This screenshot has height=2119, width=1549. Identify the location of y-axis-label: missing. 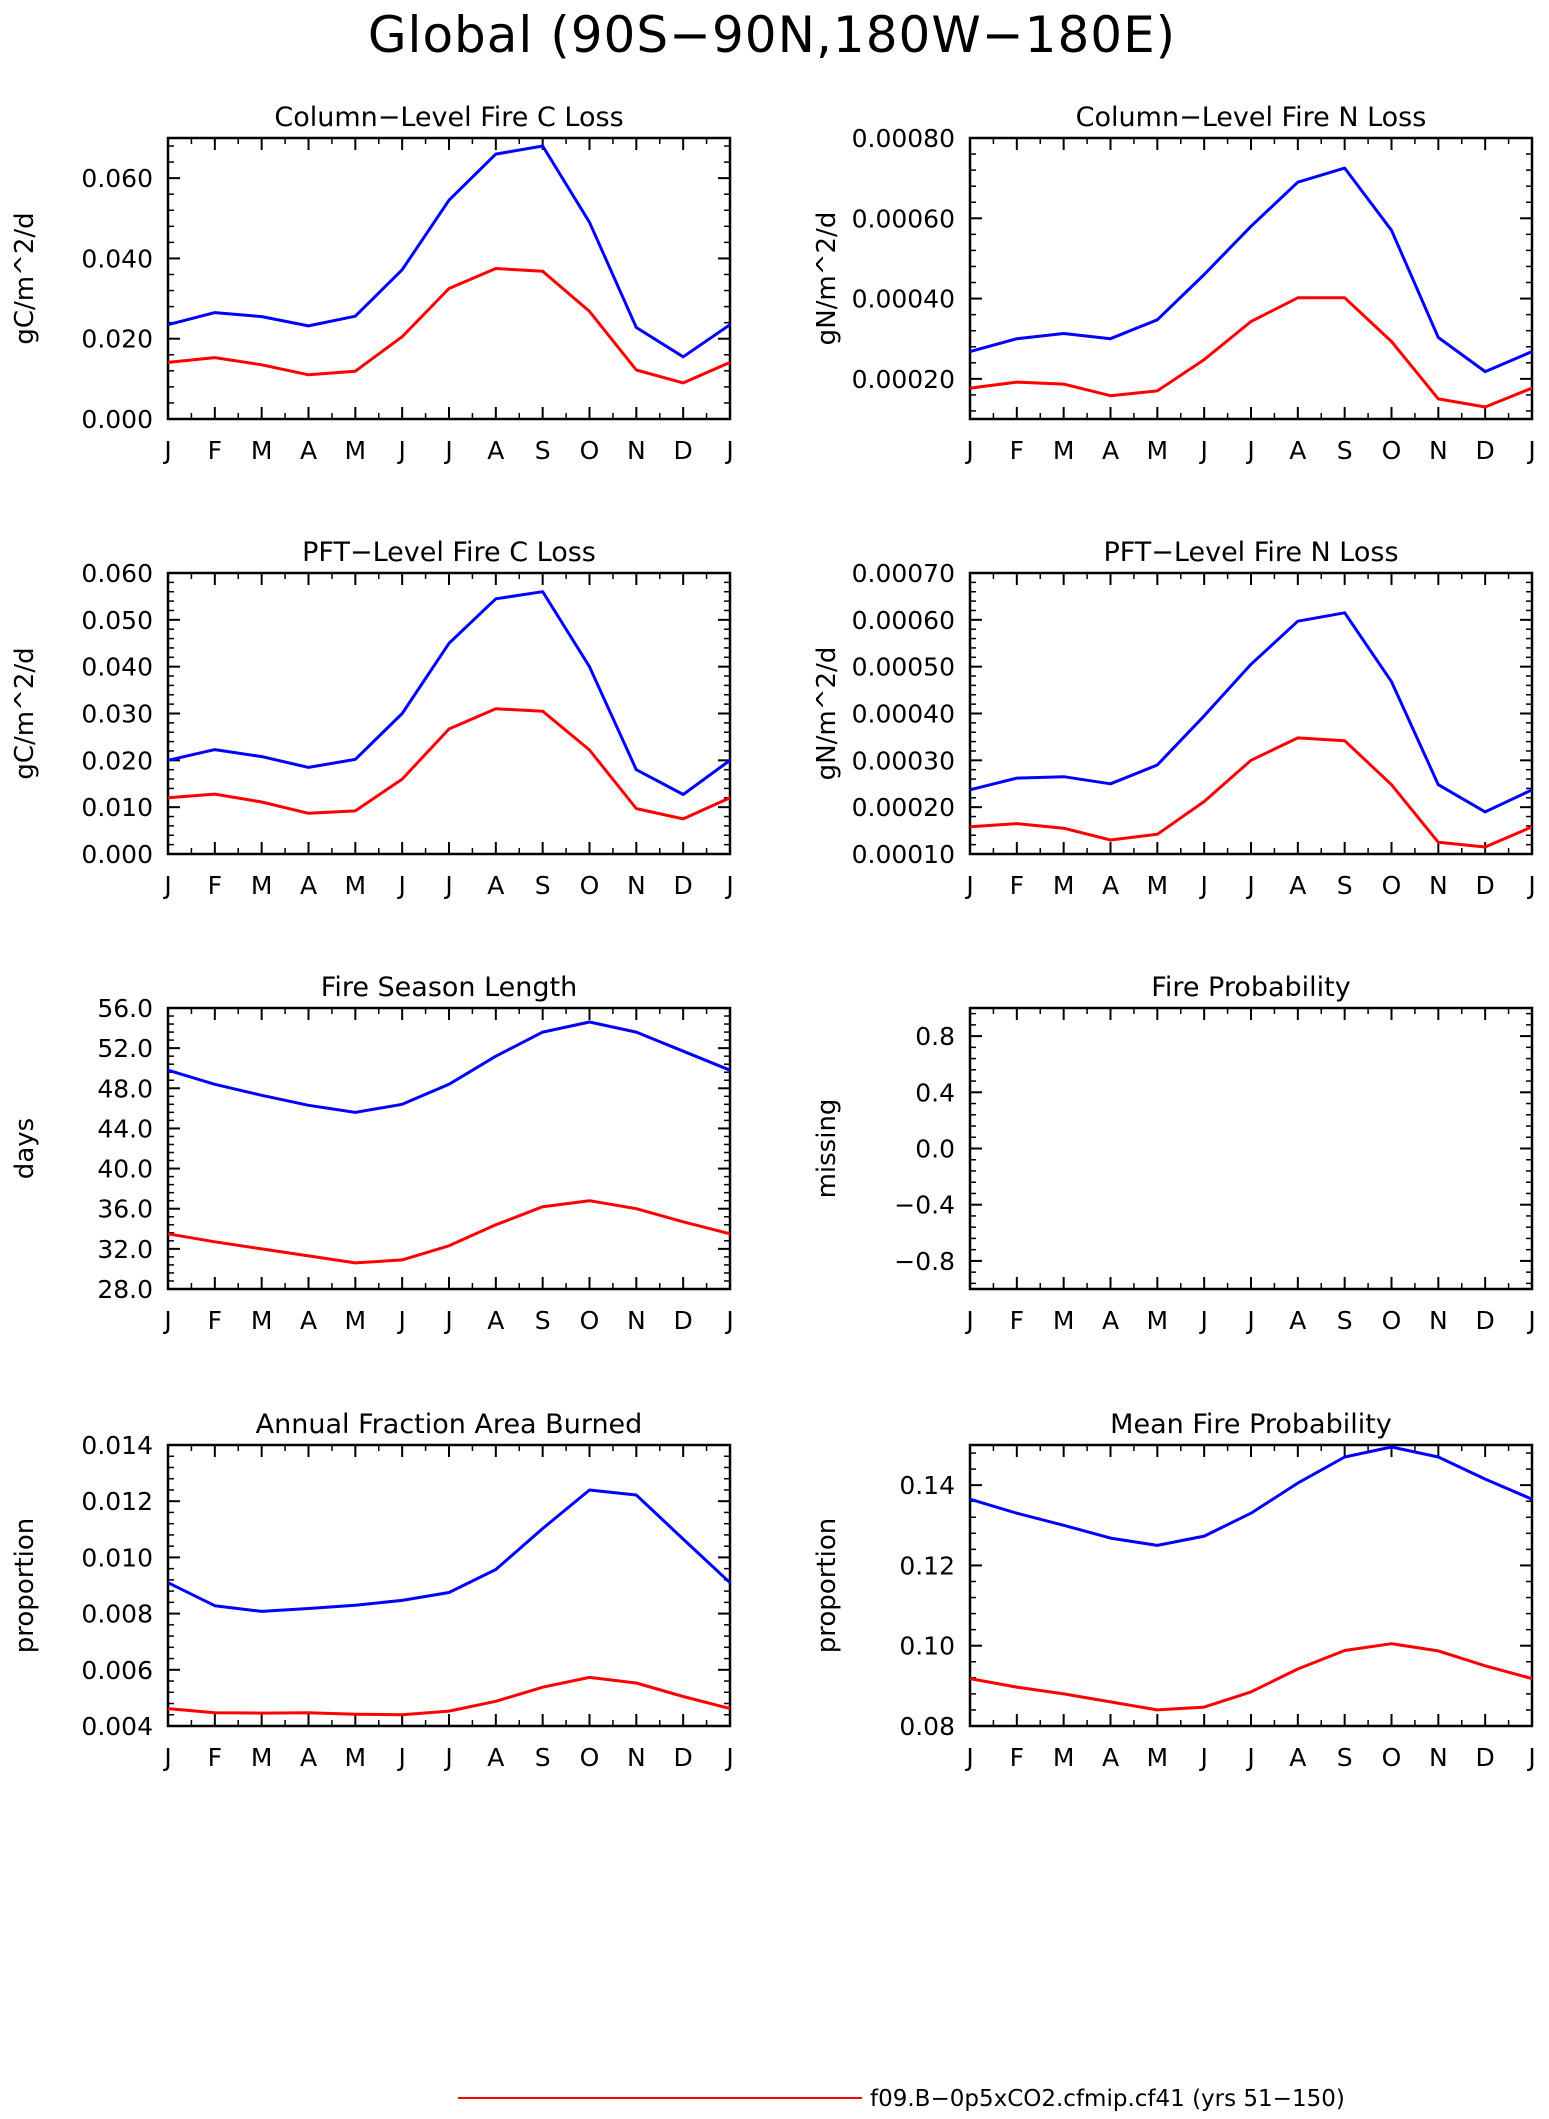
(827, 1149).